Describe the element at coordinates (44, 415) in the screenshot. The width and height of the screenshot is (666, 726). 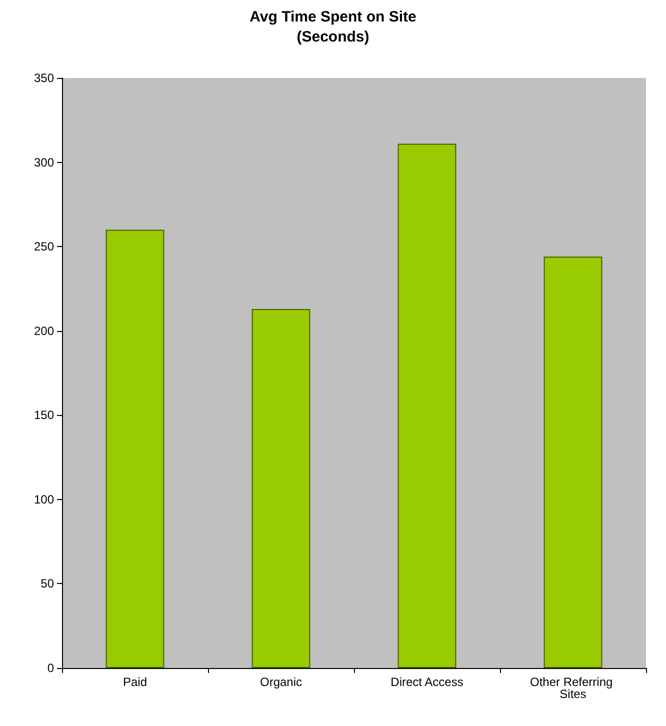
I see `y-tick-label: 150` at that location.